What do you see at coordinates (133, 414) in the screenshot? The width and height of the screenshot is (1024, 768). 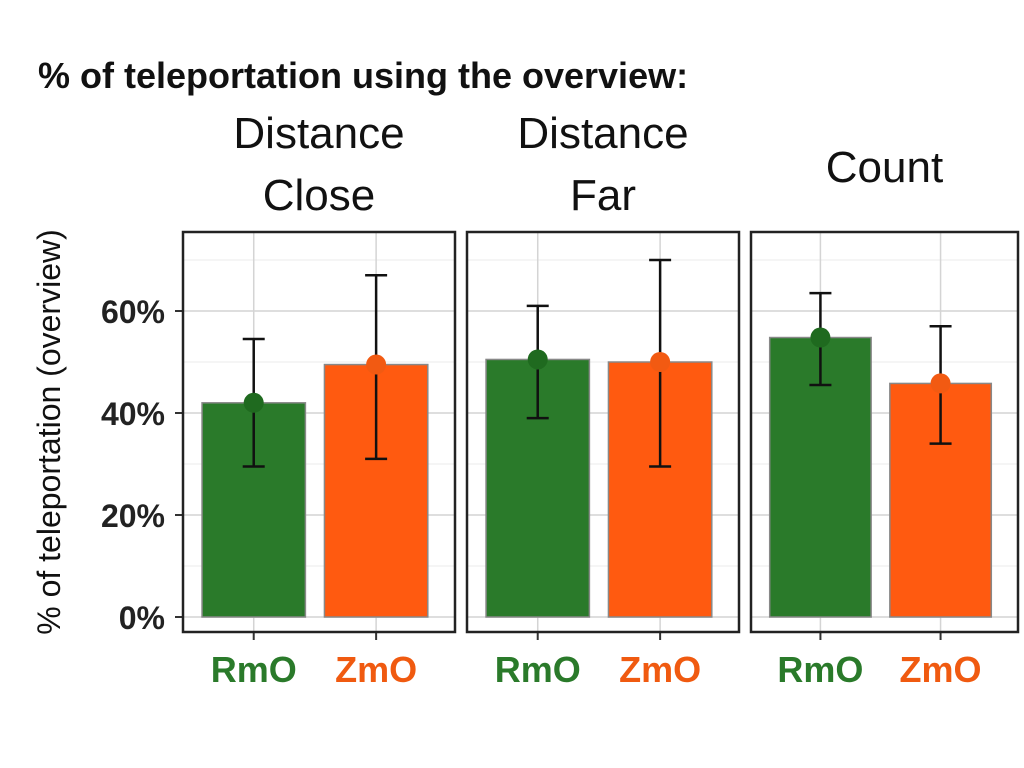 I see `y-tick-label: 40%` at bounding box center [133, 414].